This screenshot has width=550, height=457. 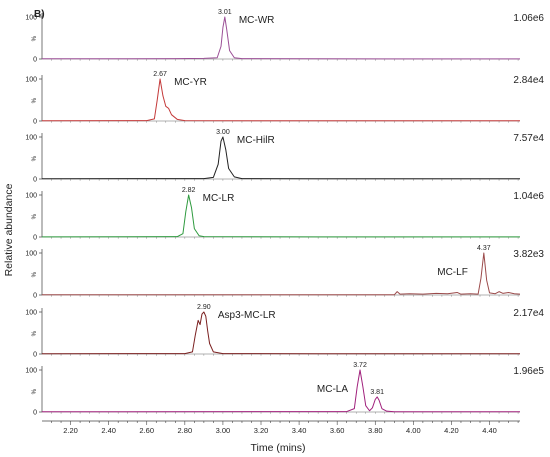 What do you see at coordinates (360, 365) in the screenshot?
I see `peak-label: 3.72` at bounding box center [360, 365].